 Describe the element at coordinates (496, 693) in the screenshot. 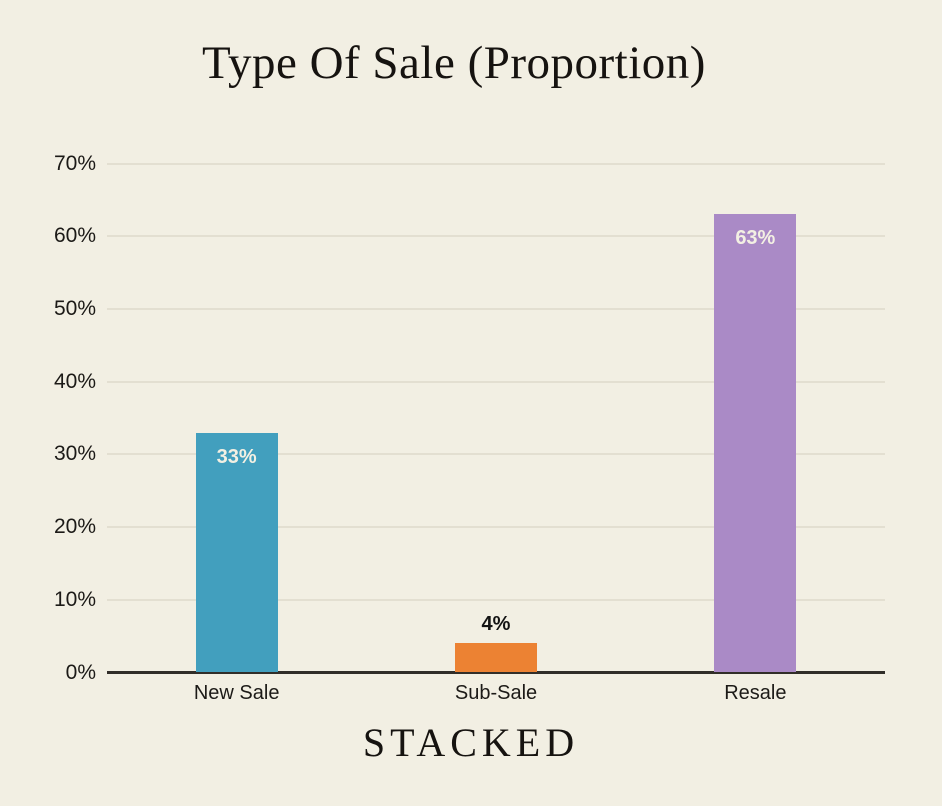

I see `x-axis-tick-label-sub-sale: Sub-Sale` at that location.